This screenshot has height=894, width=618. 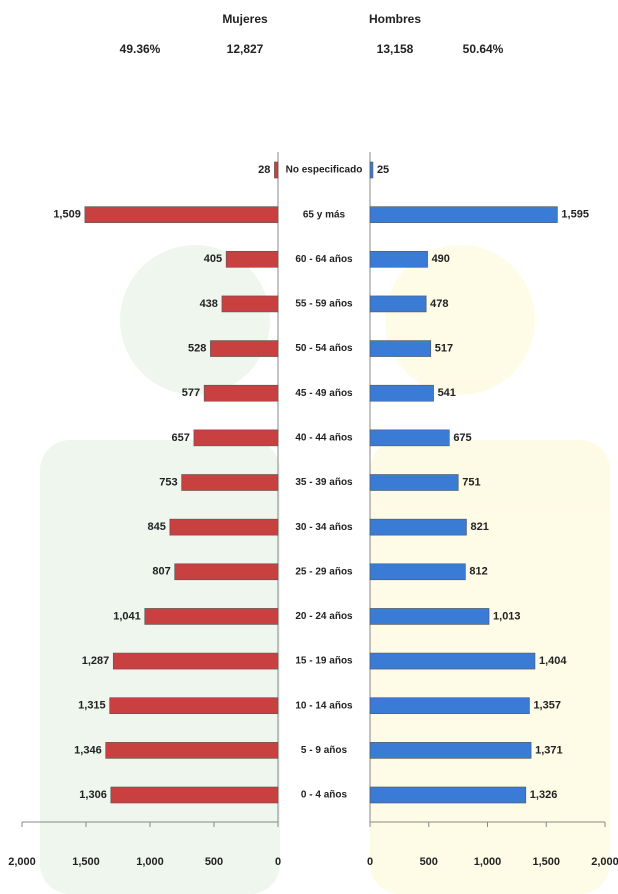 What do you see at coordinates (324, 705) in the screenshot?
I see `category-label: 10 - 14 años` at bounding box center [324, 705].